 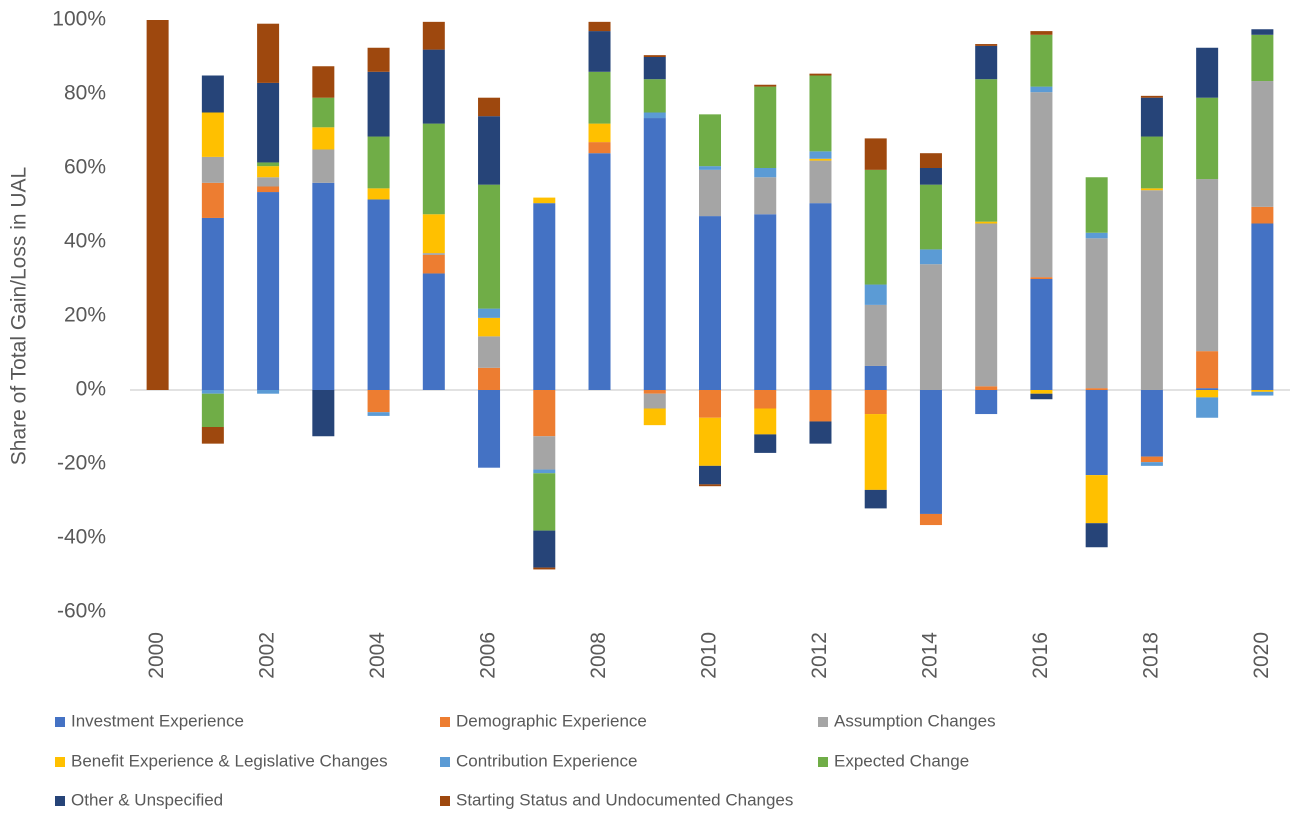 I want to click on x-tick-label: 2008, so click(x=598, y=655).